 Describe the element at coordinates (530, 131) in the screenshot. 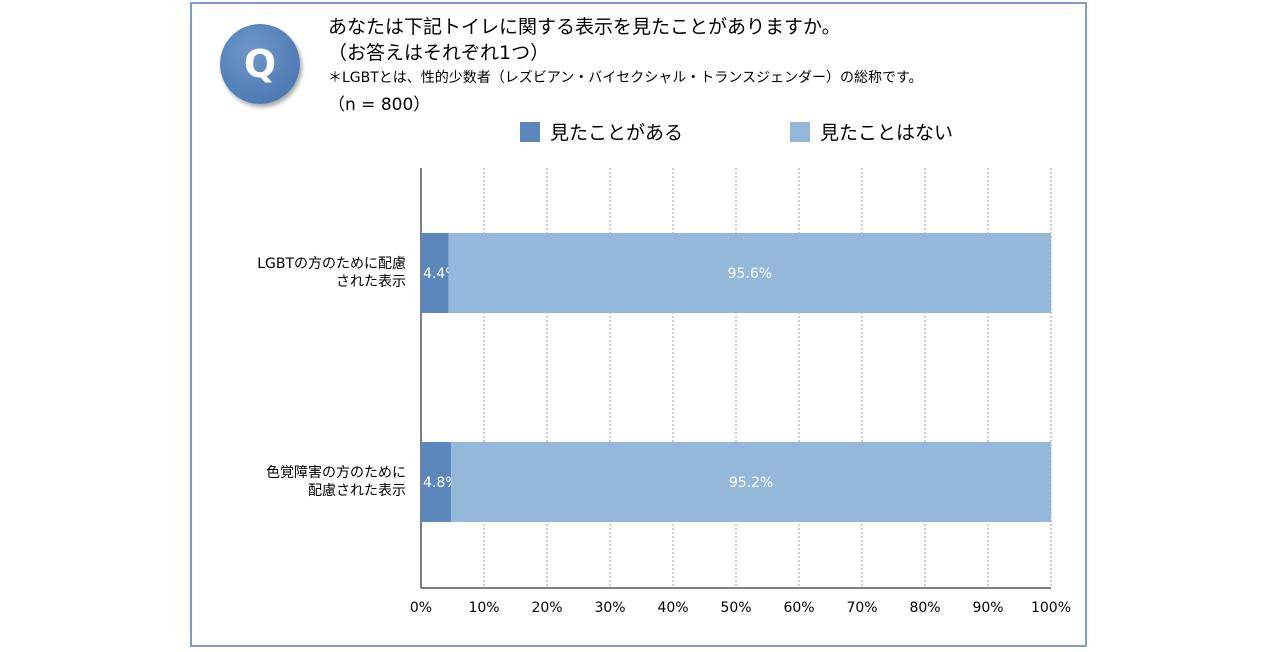

I see `legend-swatch-seen` at that location.